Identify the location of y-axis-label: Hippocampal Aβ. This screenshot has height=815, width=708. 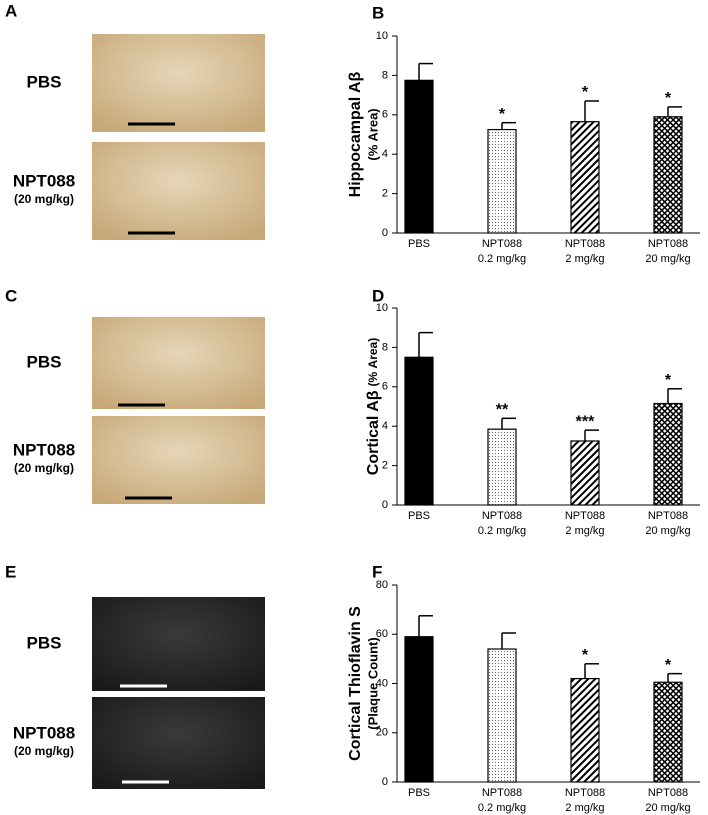
(355, 134).